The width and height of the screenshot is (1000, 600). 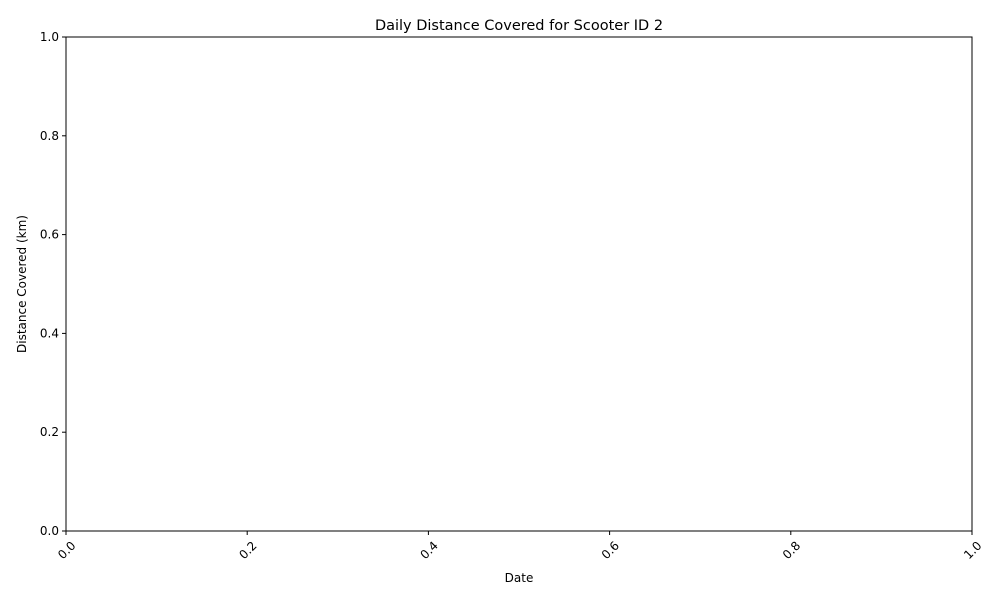 What do you see at coordinates (53, 284) in the screenshot?
I see `y-axis: 0.0 0.2 0.4 0.6 0.8 1.0` at bounding box center [53, 284].